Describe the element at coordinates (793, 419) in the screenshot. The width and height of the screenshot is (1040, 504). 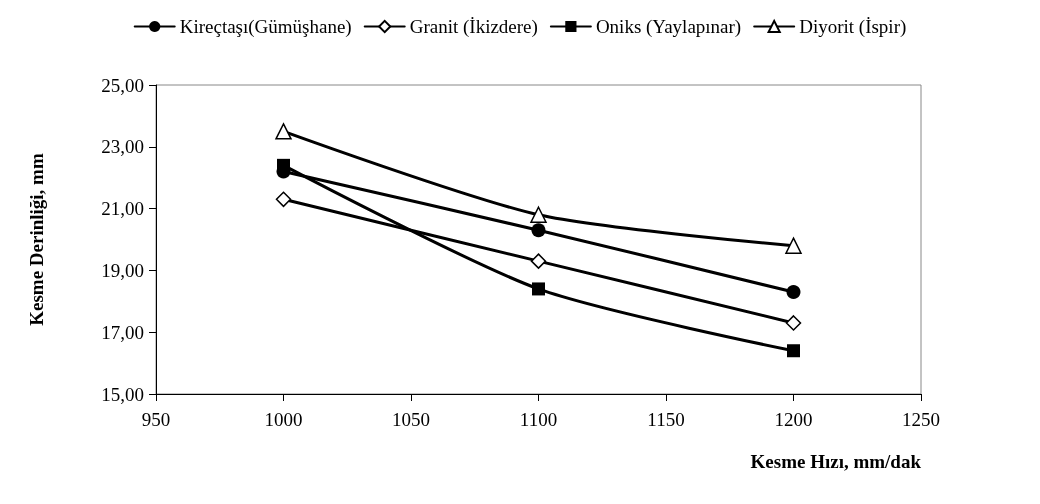
I see `x-tick-label: 1200` at that location.